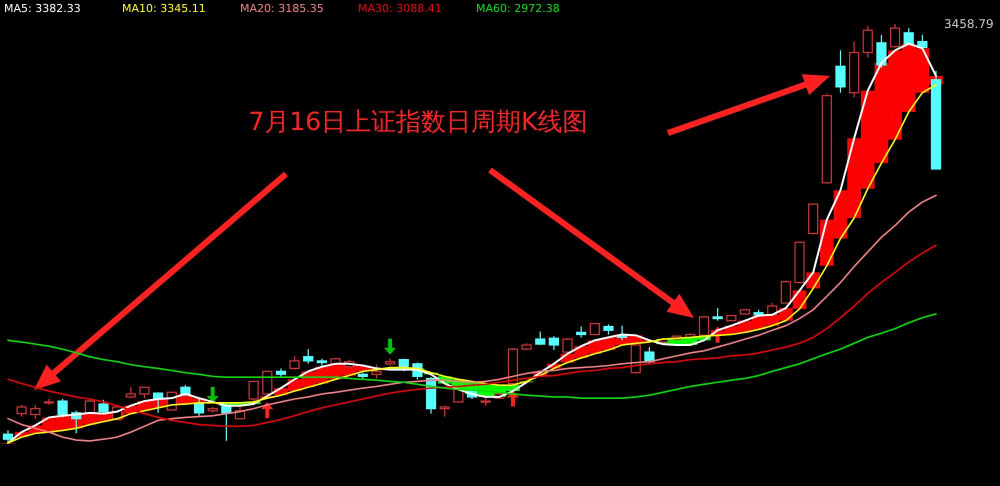  I want to click on text: MA60: 2972.38, so click(518, 8).